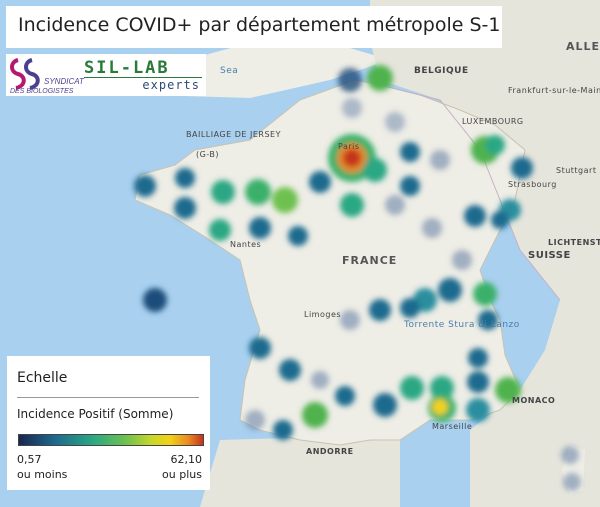  What do you see at coordinates (186, 459) in the screenshot?
I see `legend-max-value: 62,10` at bounding box center [186, 459].